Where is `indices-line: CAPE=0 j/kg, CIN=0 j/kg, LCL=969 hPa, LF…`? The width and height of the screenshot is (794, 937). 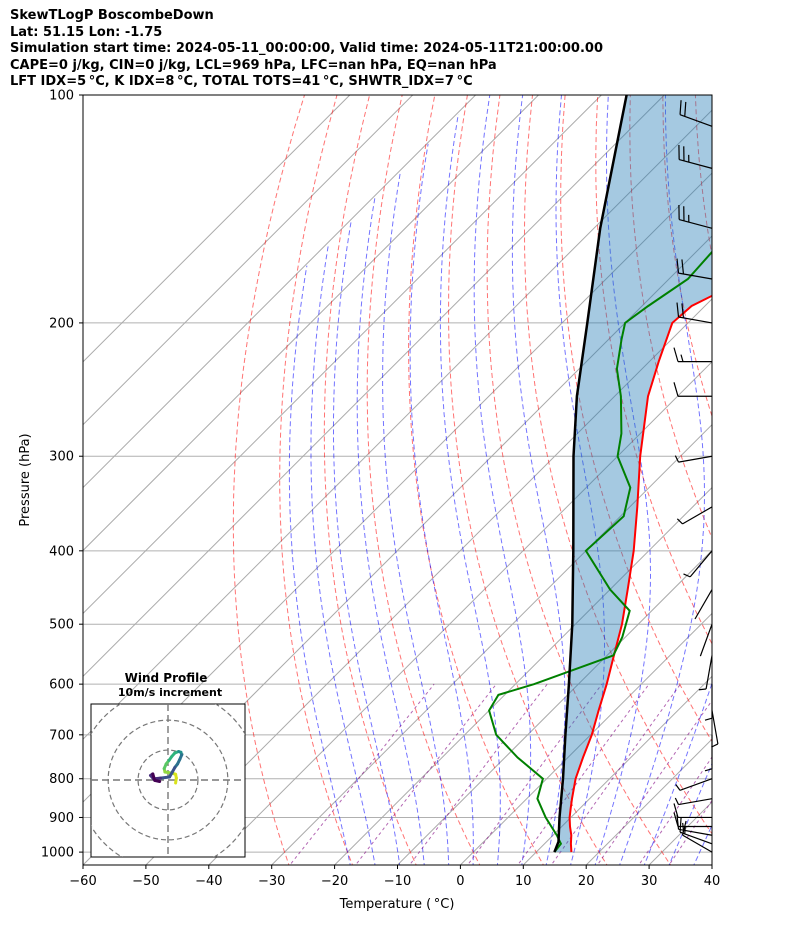
indices-line: CAPE=0 j/kg, CIN=0 j/kg, LCL=969 hPa, LF… is located at coordinates (253, 65).